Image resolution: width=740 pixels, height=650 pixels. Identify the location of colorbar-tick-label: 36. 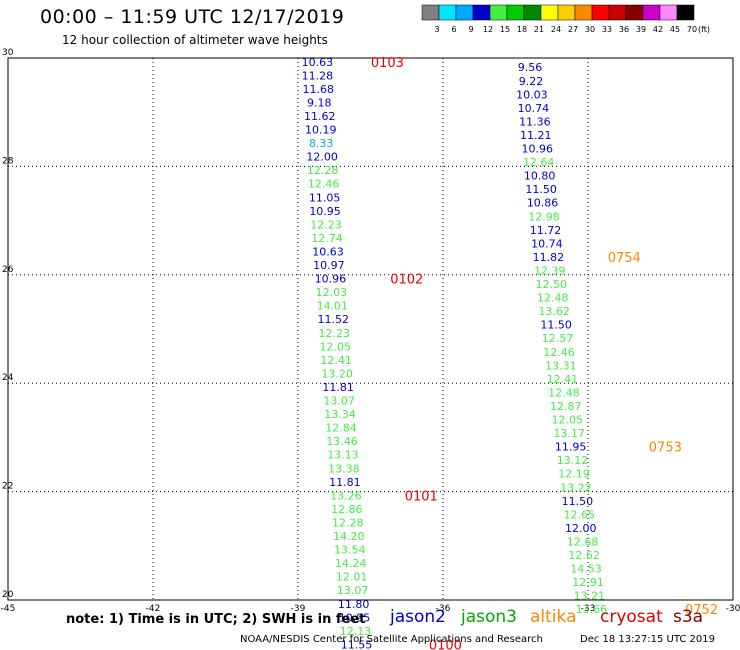
(624, 29).